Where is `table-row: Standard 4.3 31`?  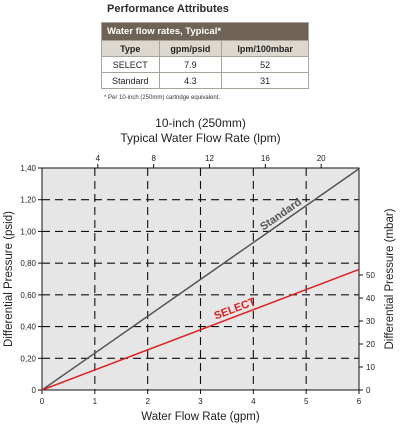
table-row: Standard 4.3 31 is located at coordinates (205, 80).